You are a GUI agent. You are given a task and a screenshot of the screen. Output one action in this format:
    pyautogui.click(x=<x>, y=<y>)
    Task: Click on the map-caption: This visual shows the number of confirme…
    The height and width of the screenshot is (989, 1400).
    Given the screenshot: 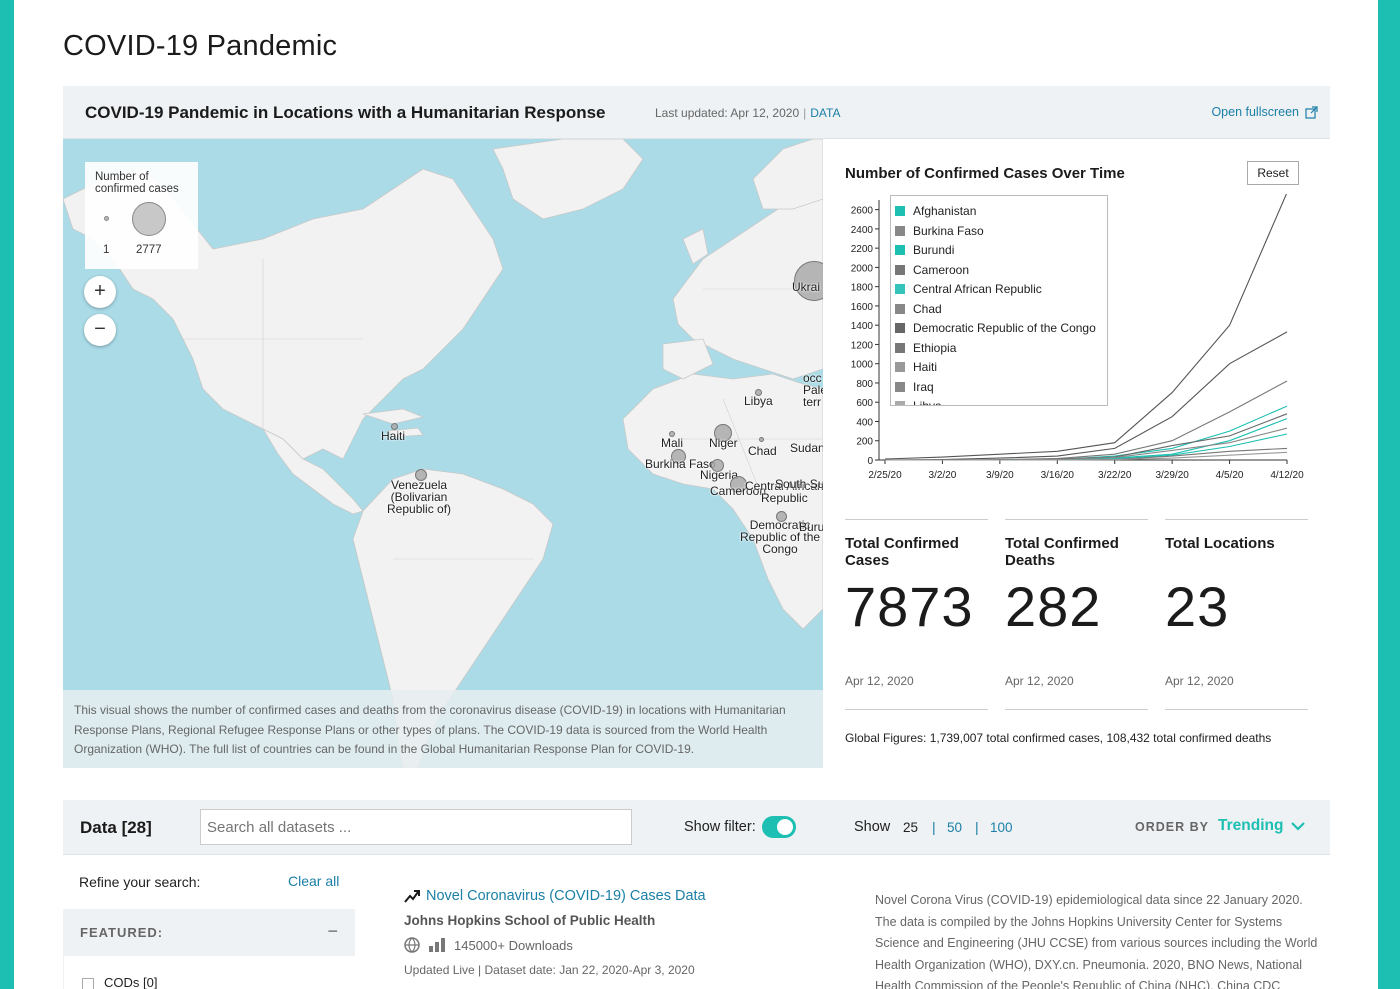 What is the action you would take?
    pyautogui.click(x=443, y=729)
    